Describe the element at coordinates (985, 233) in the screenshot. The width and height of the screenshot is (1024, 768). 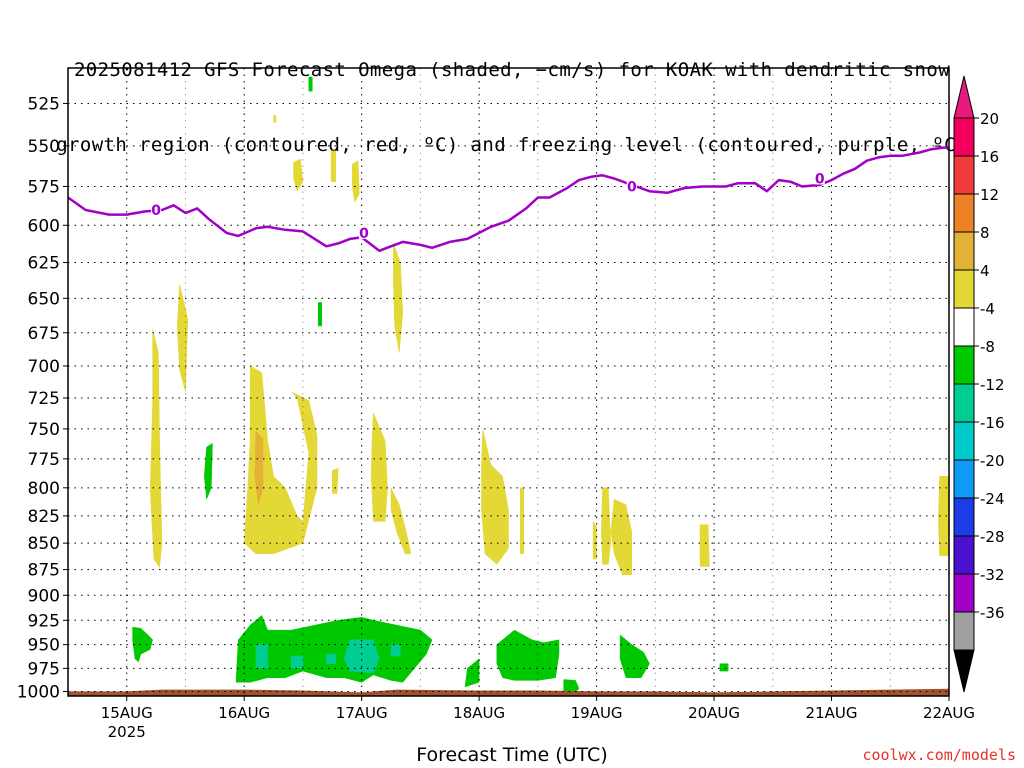
I see `colorbar-label: 8` at that location.